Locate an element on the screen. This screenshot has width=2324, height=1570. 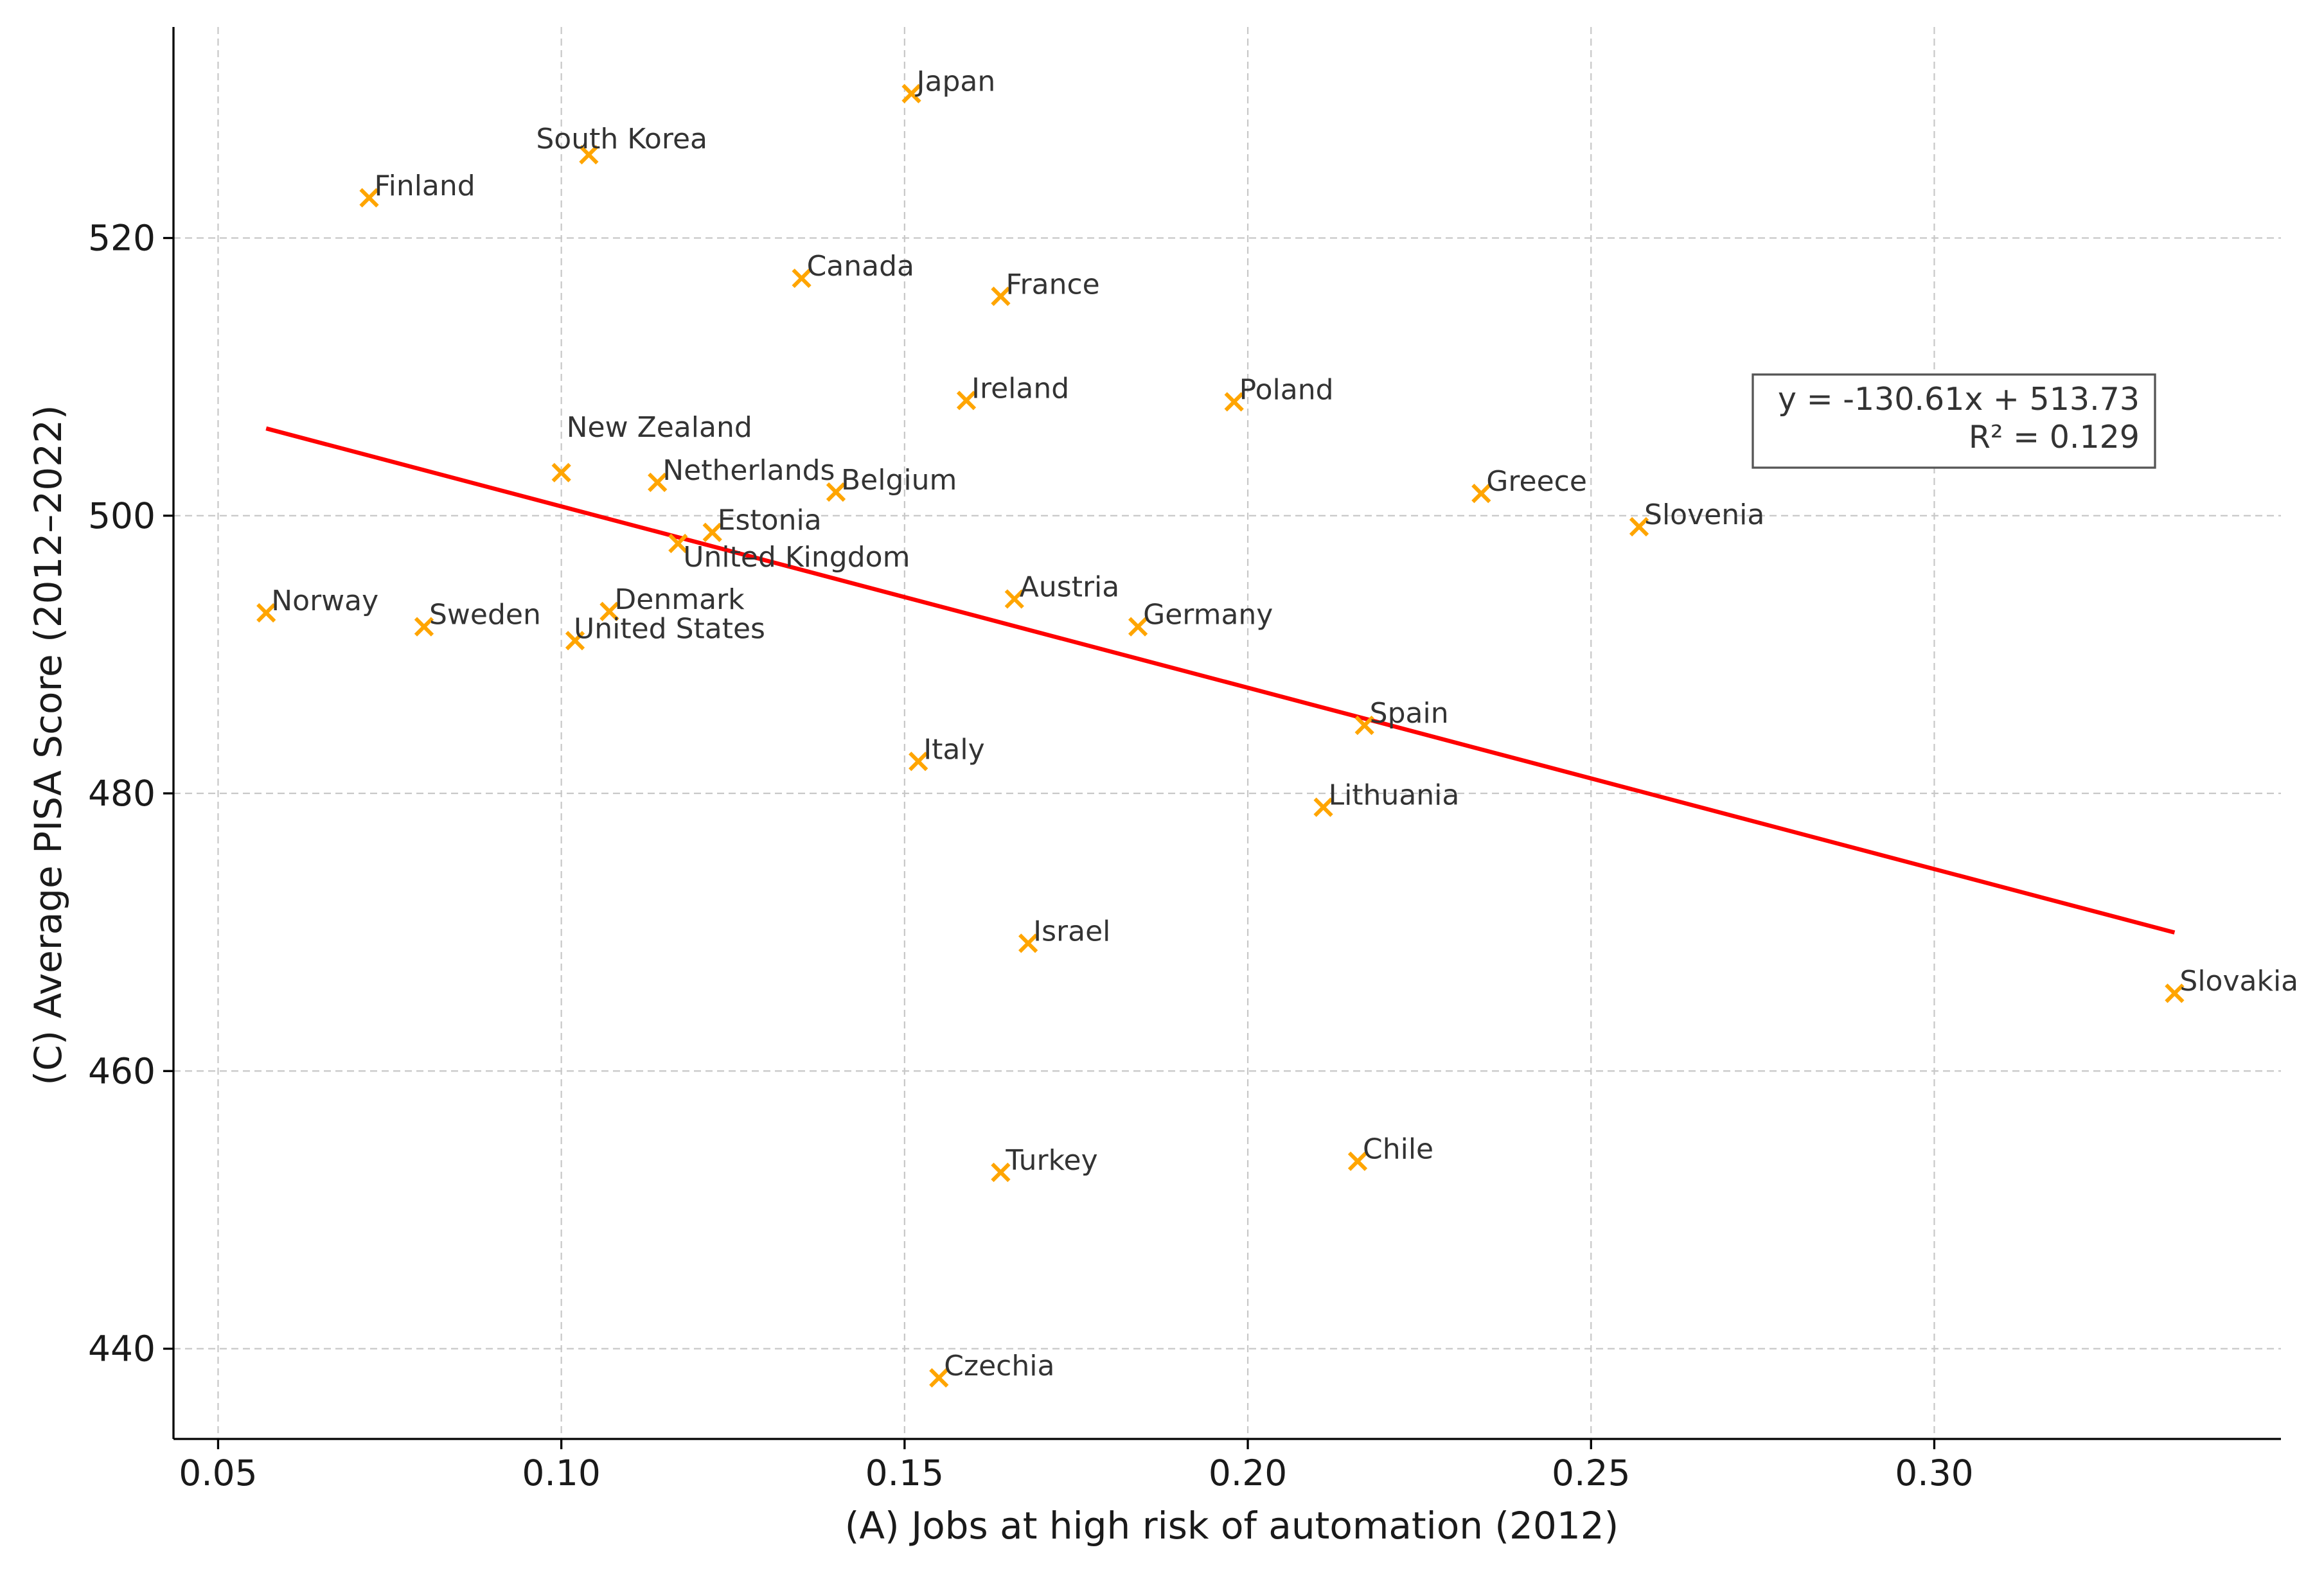
x-tick-label-0: 0.05 is located at coordinates (218, 1473).